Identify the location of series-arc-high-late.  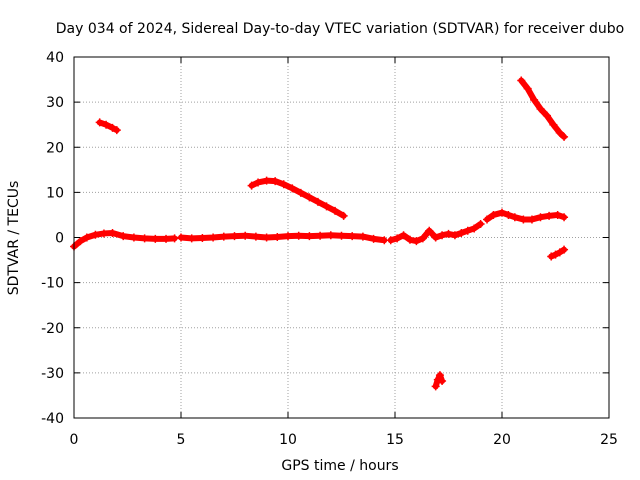
(543, 108).